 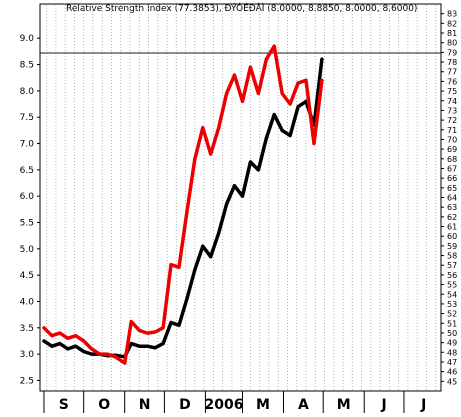 I want to click on right-axis-tick-label: 47, so click(x=452, y=362).